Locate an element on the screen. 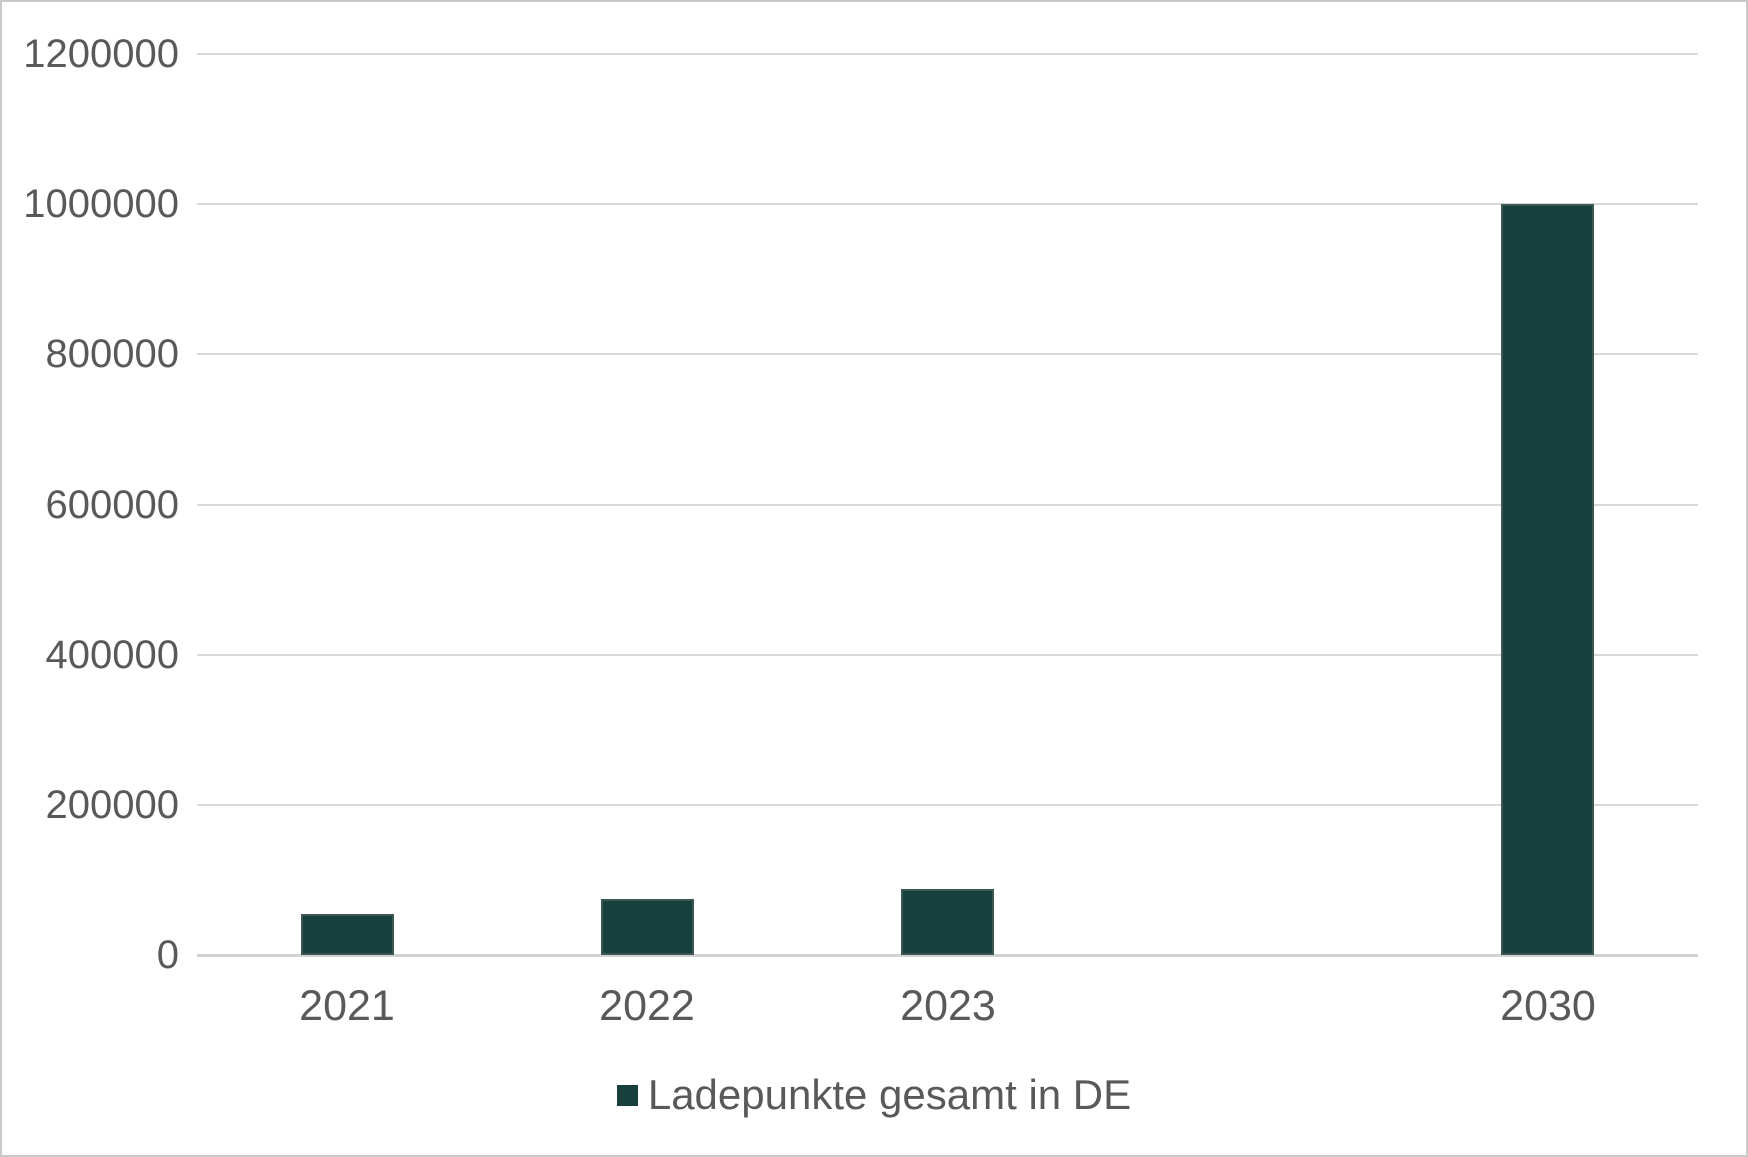  bar-2030 is located at coordinates (1547, 579).